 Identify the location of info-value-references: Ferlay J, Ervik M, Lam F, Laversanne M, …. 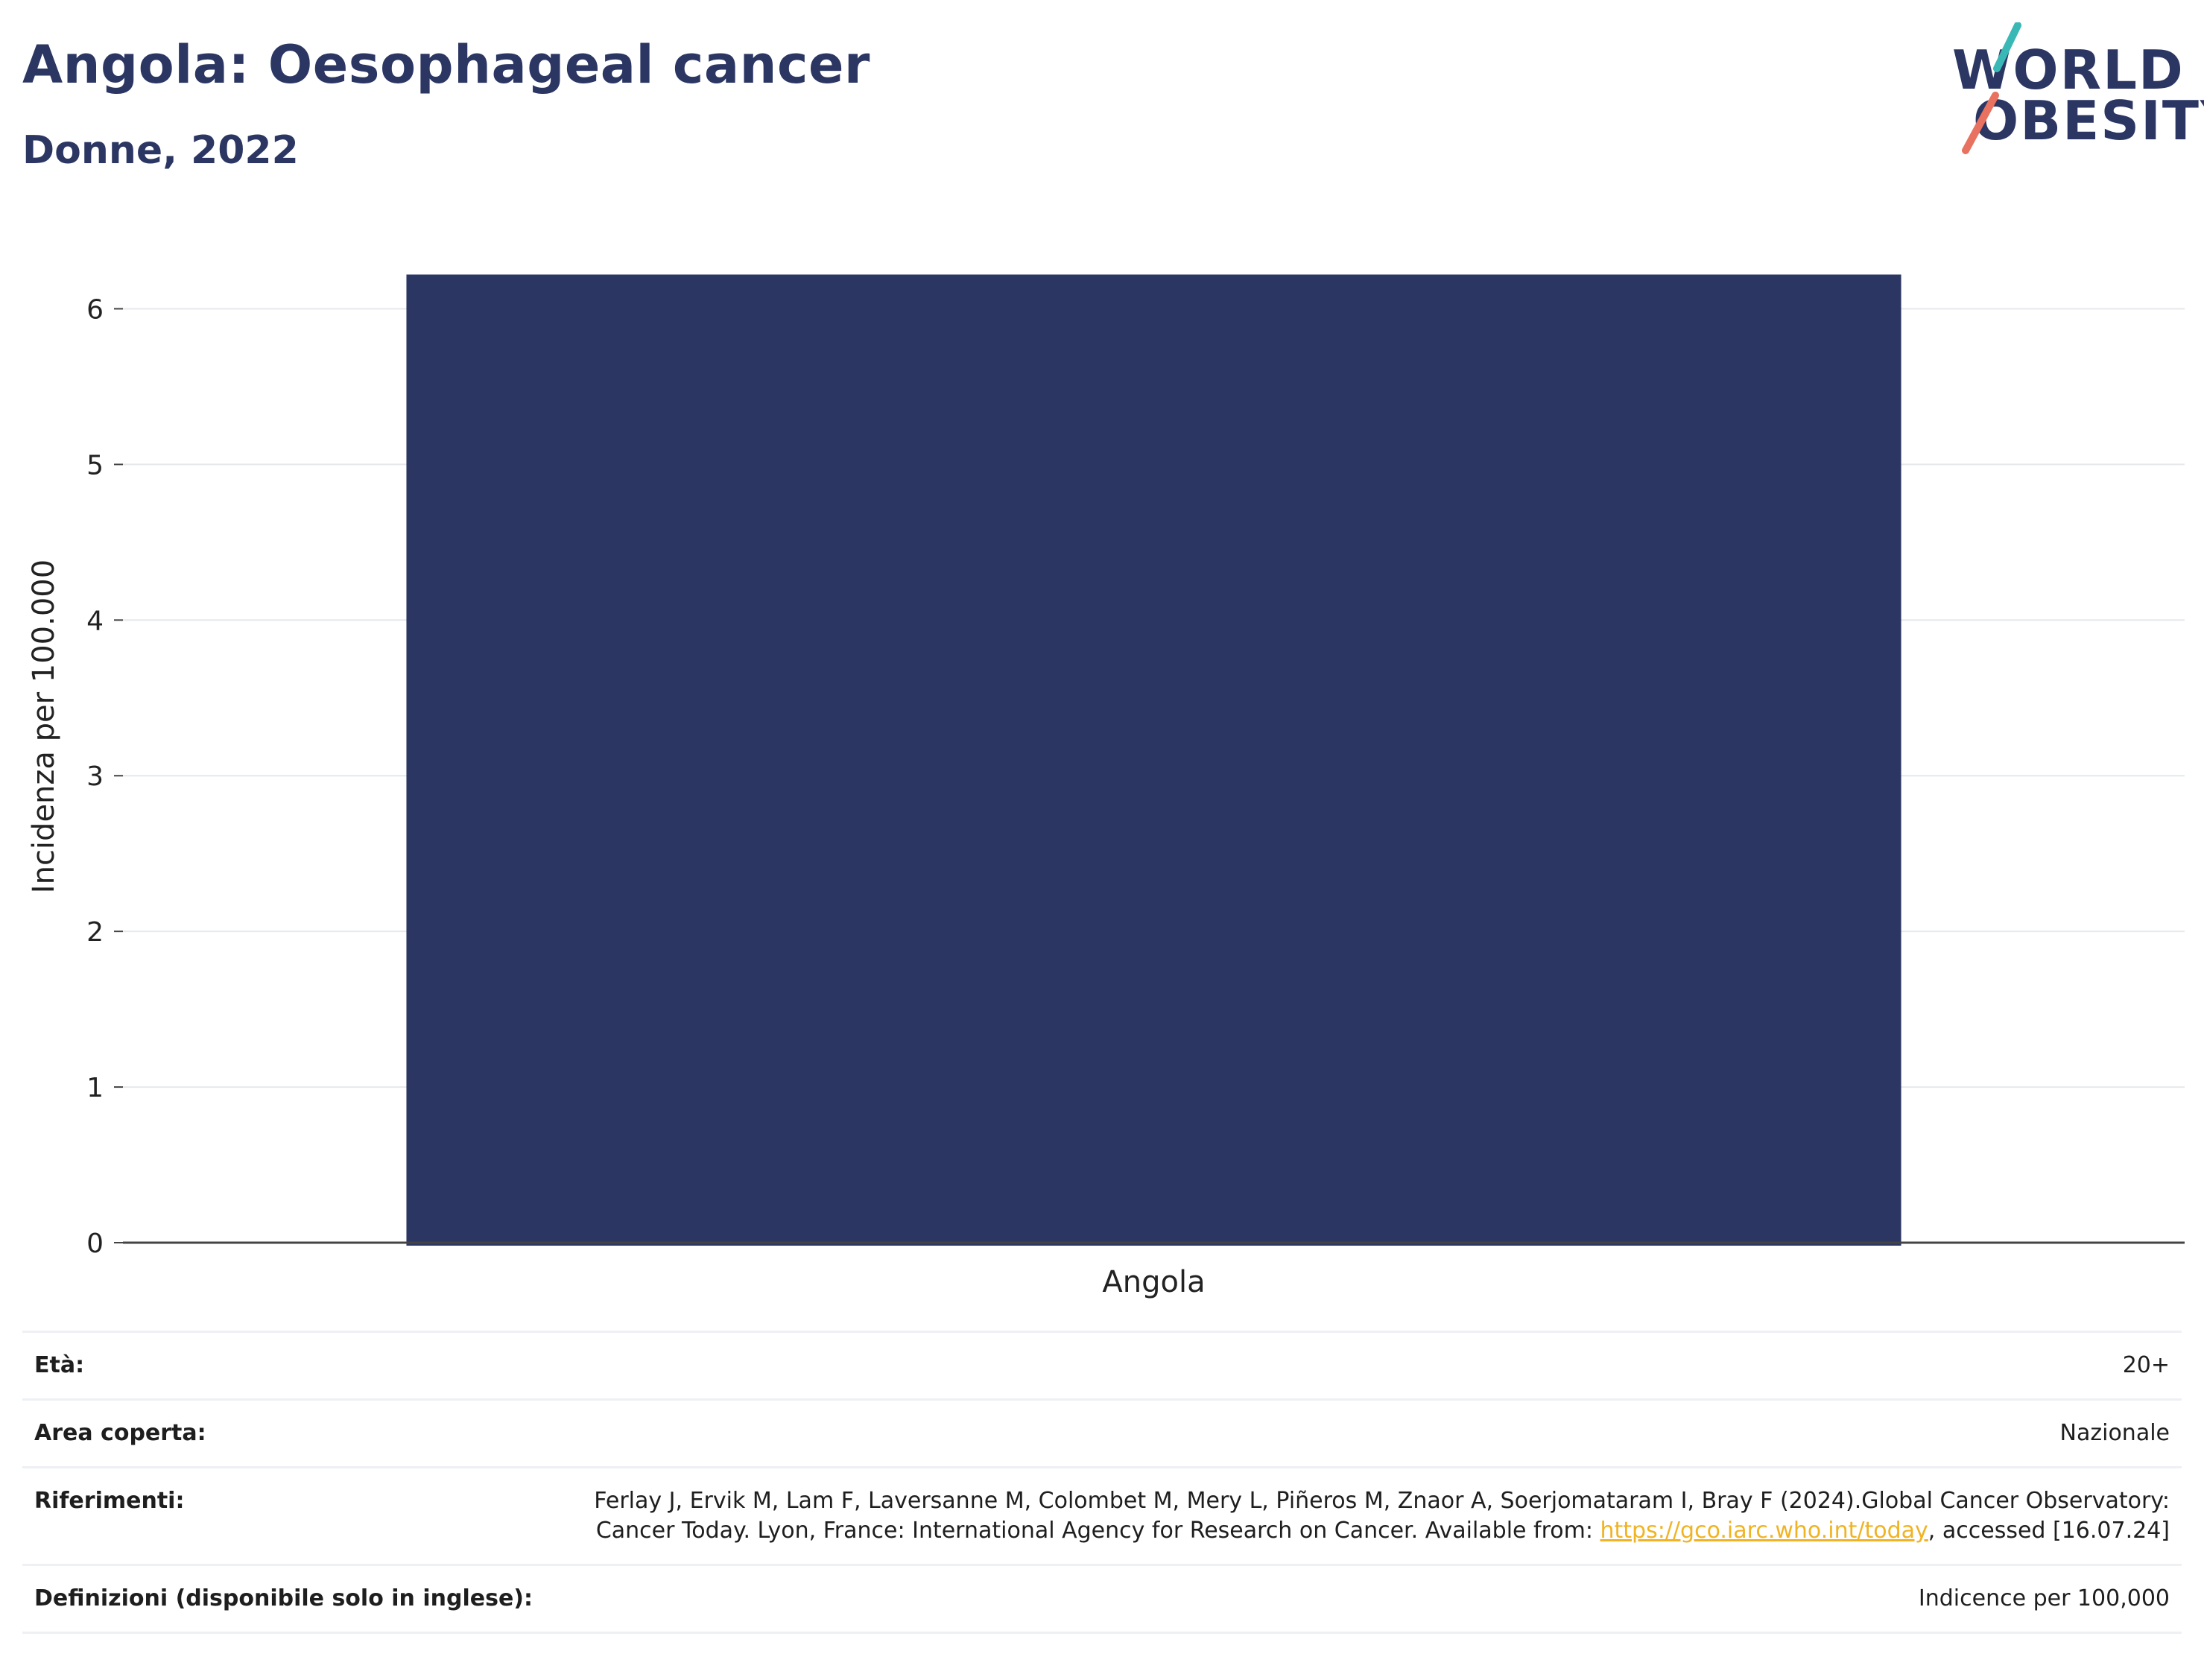
(1363, 1516).